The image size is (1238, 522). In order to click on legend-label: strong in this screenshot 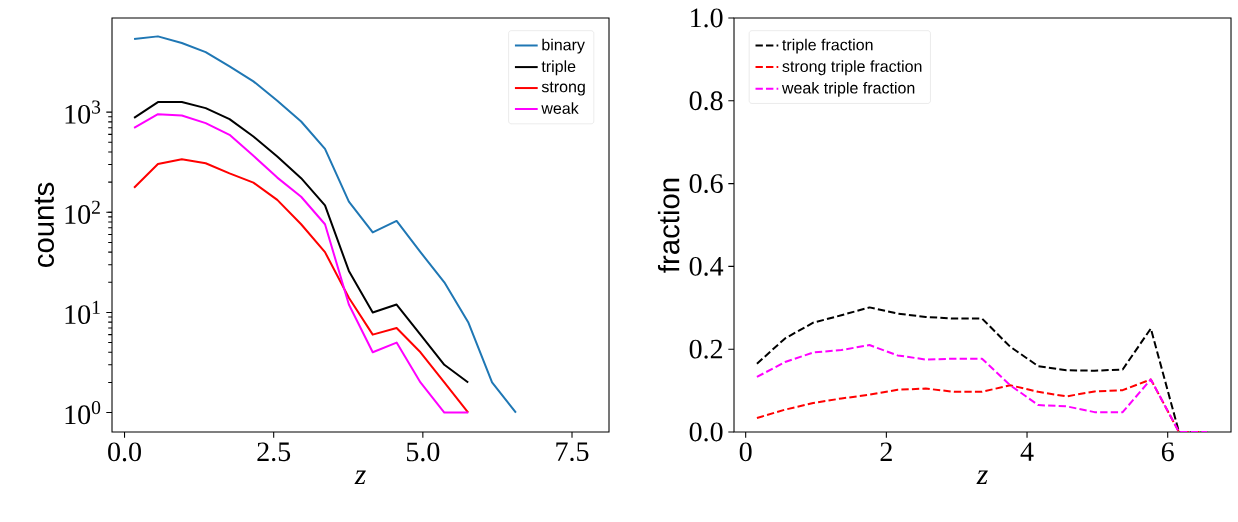, I will do `click(563, 88)`.